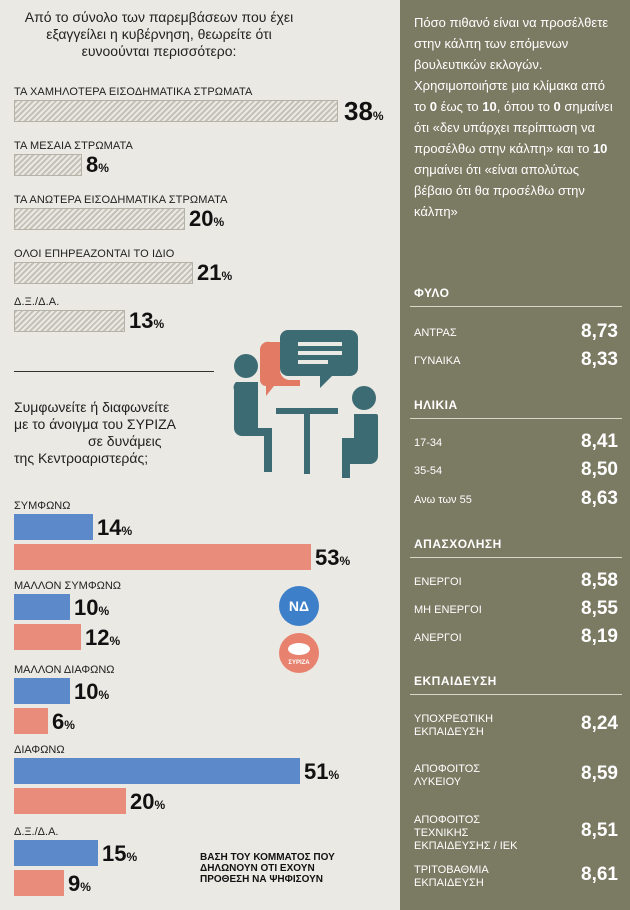 The width and height of the screenshot is (630, 910). I want to click on category-label: ΤΑ ΜΕΣΑΙΑ ΣΤΡΩΜΑΤΑ, so click(73, 146).